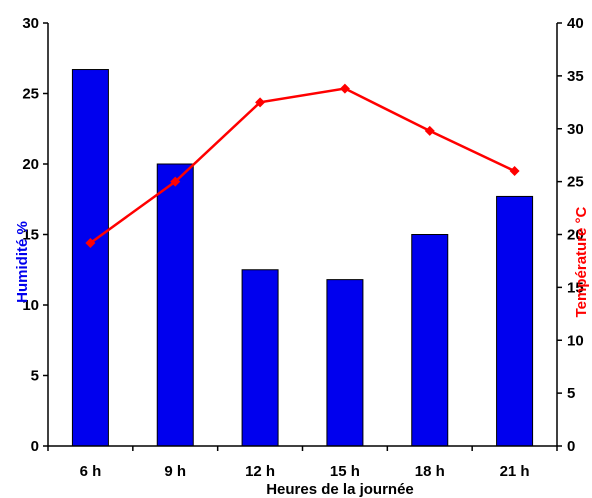  I want to click on x-tick-label: 6 h, so click(91, 471).